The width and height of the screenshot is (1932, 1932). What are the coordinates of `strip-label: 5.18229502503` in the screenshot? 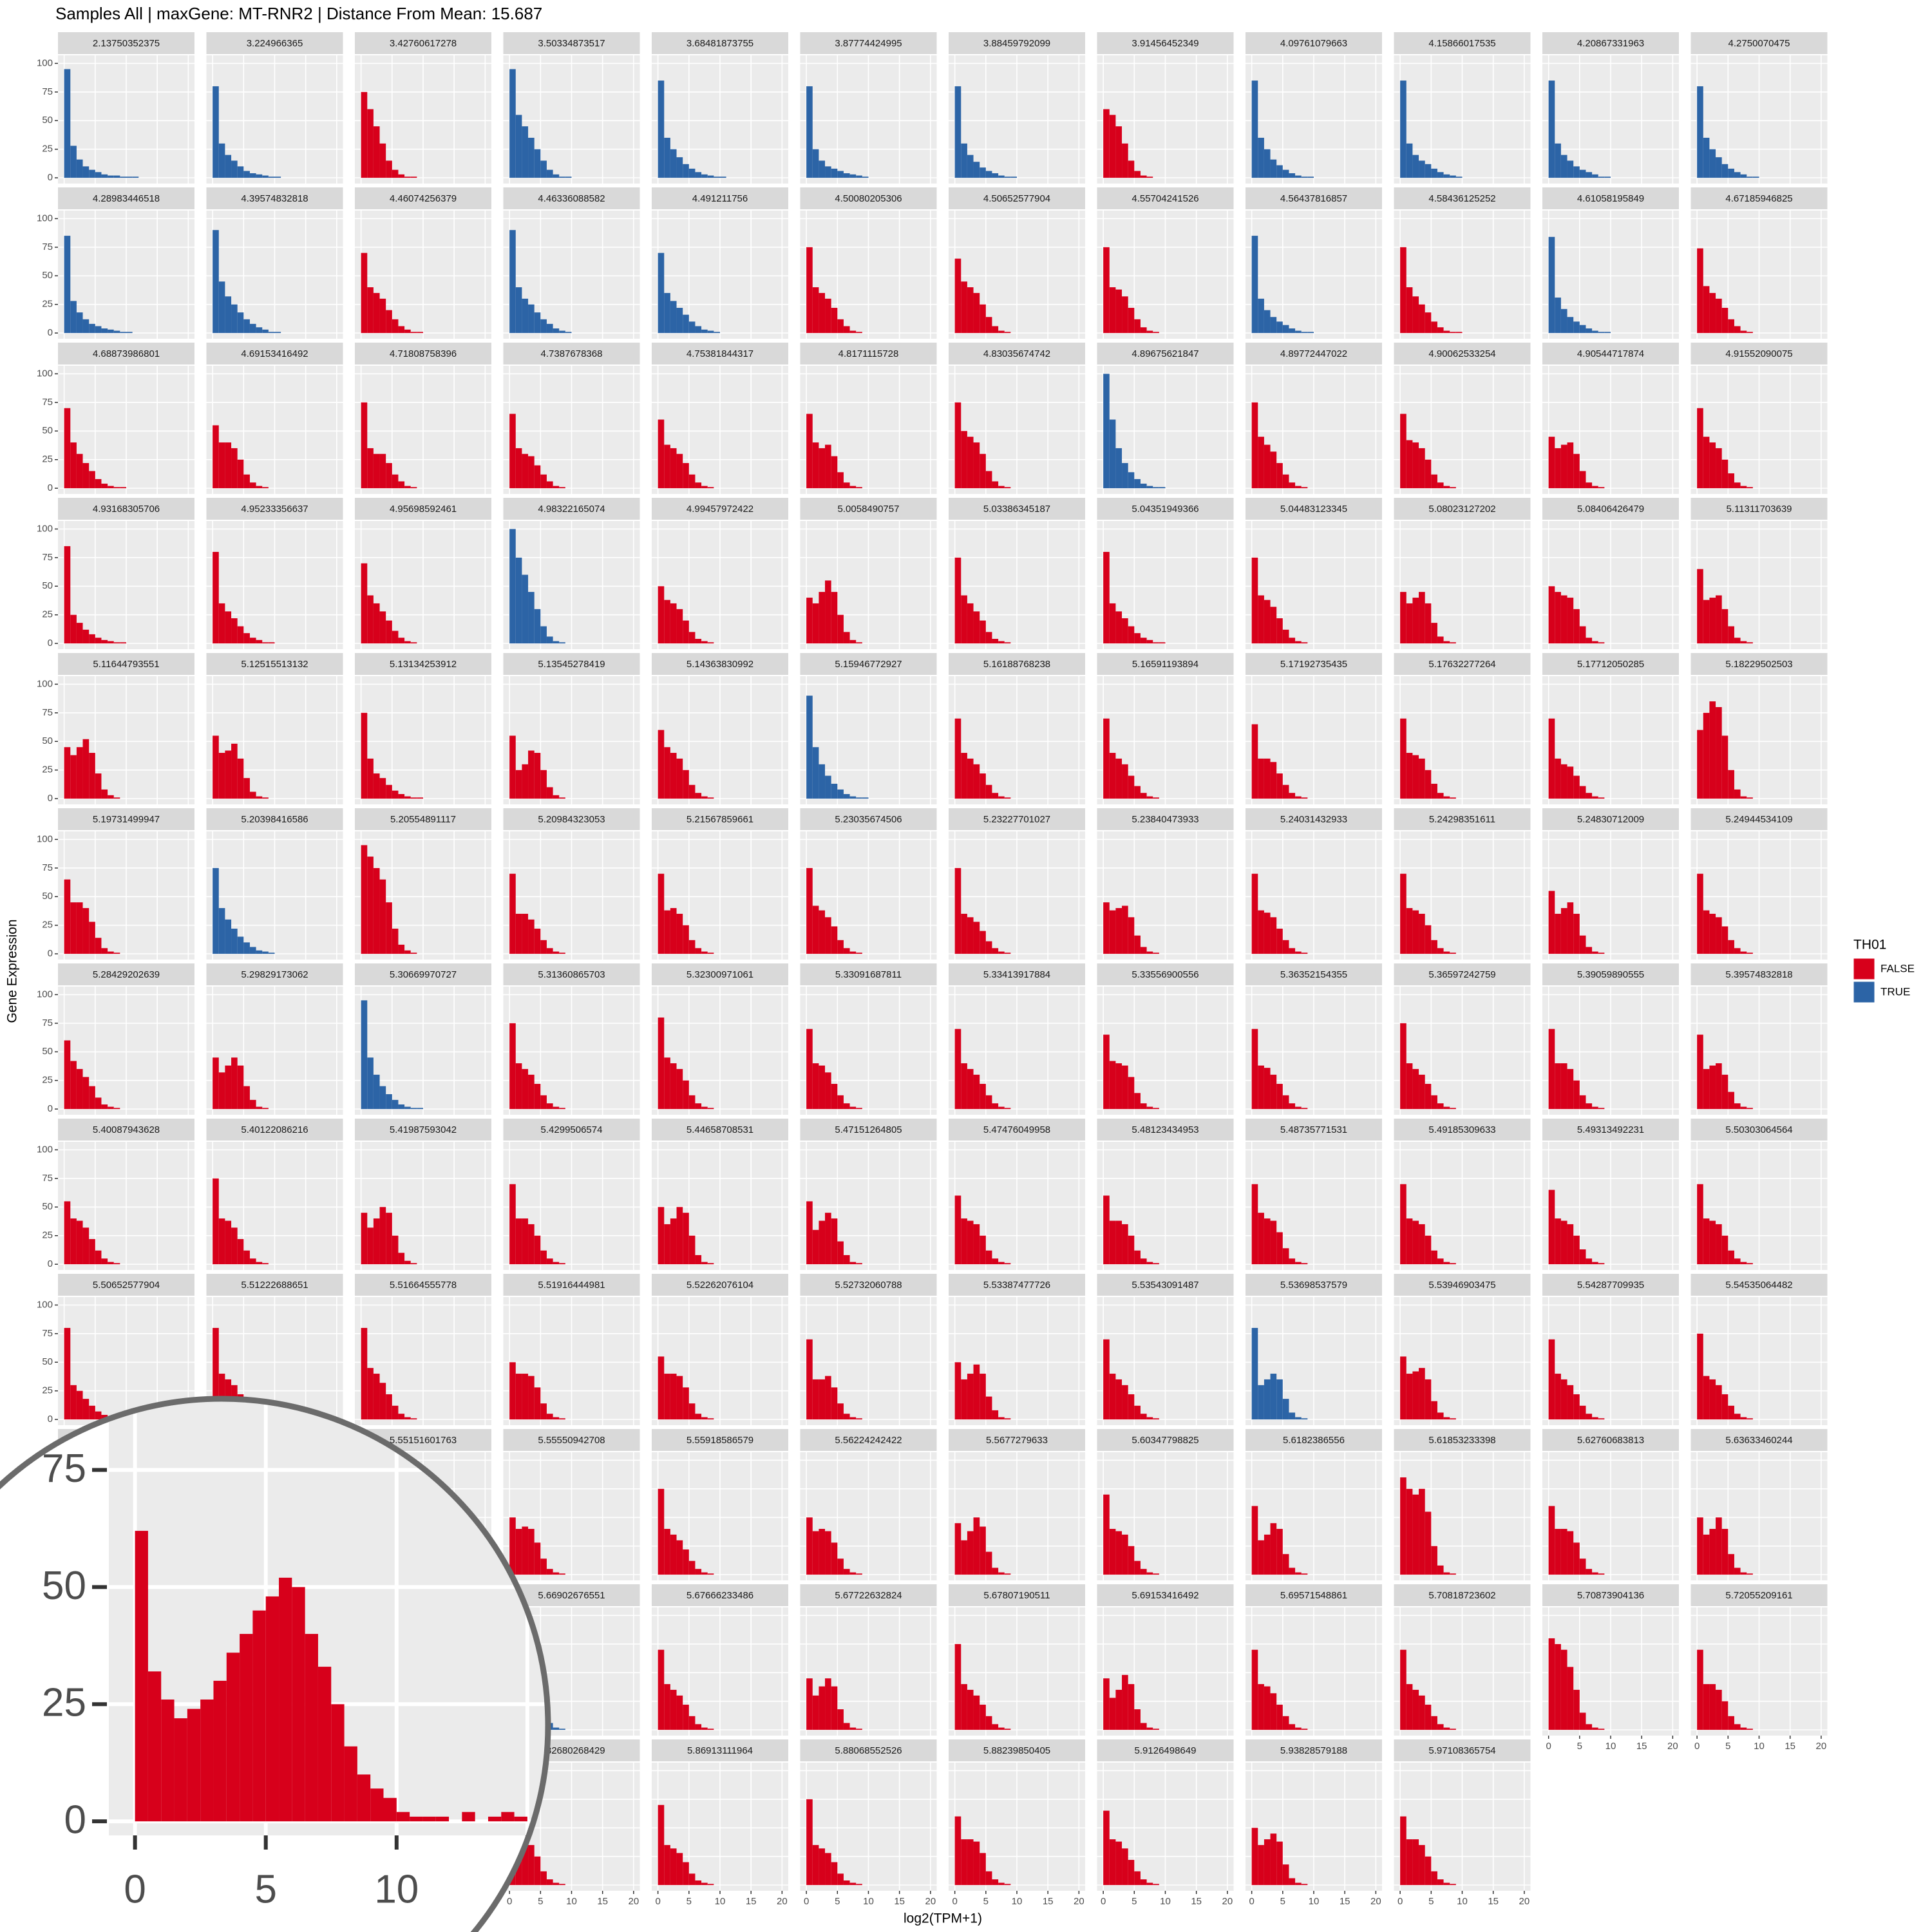 It's located at (1758, 664).